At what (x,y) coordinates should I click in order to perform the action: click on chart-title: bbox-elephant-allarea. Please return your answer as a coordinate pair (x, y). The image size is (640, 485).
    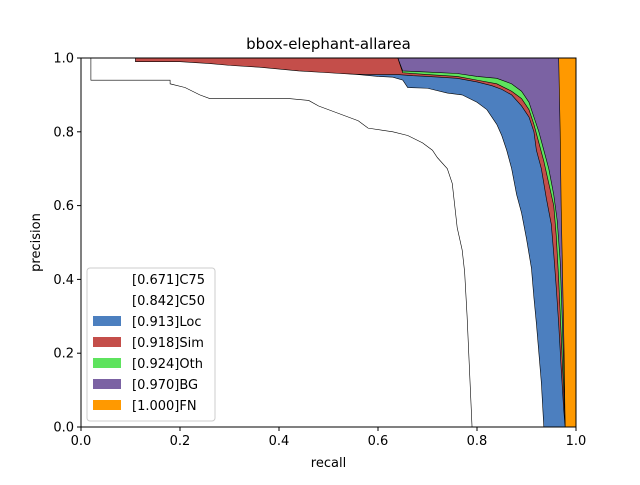
    Looking at the image, I should click on (328, 44).